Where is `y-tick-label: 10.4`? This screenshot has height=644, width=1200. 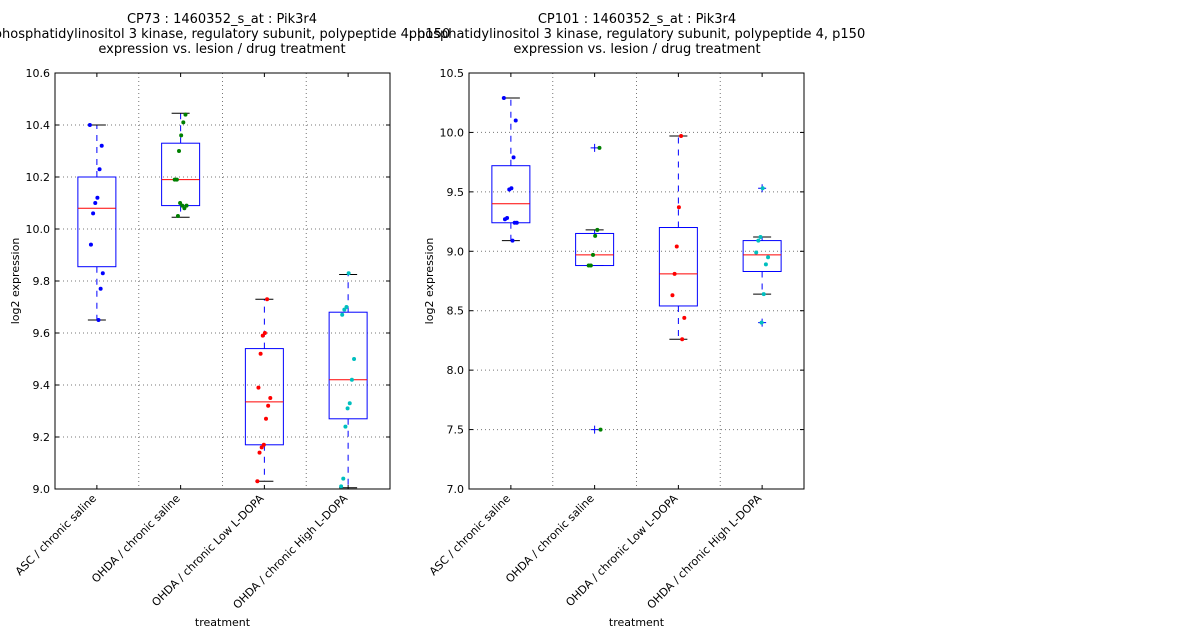 y-tick-label: 10.4 is located at coordinates (38, 125).